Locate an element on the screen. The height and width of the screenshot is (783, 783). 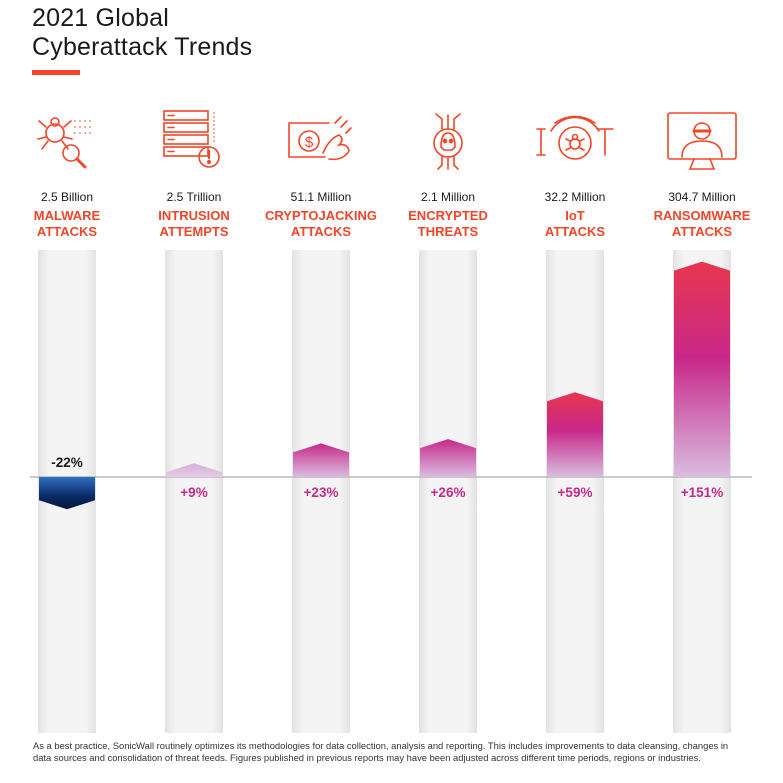
category-volume: 32.2 Million is located at coordinates (575, 197).